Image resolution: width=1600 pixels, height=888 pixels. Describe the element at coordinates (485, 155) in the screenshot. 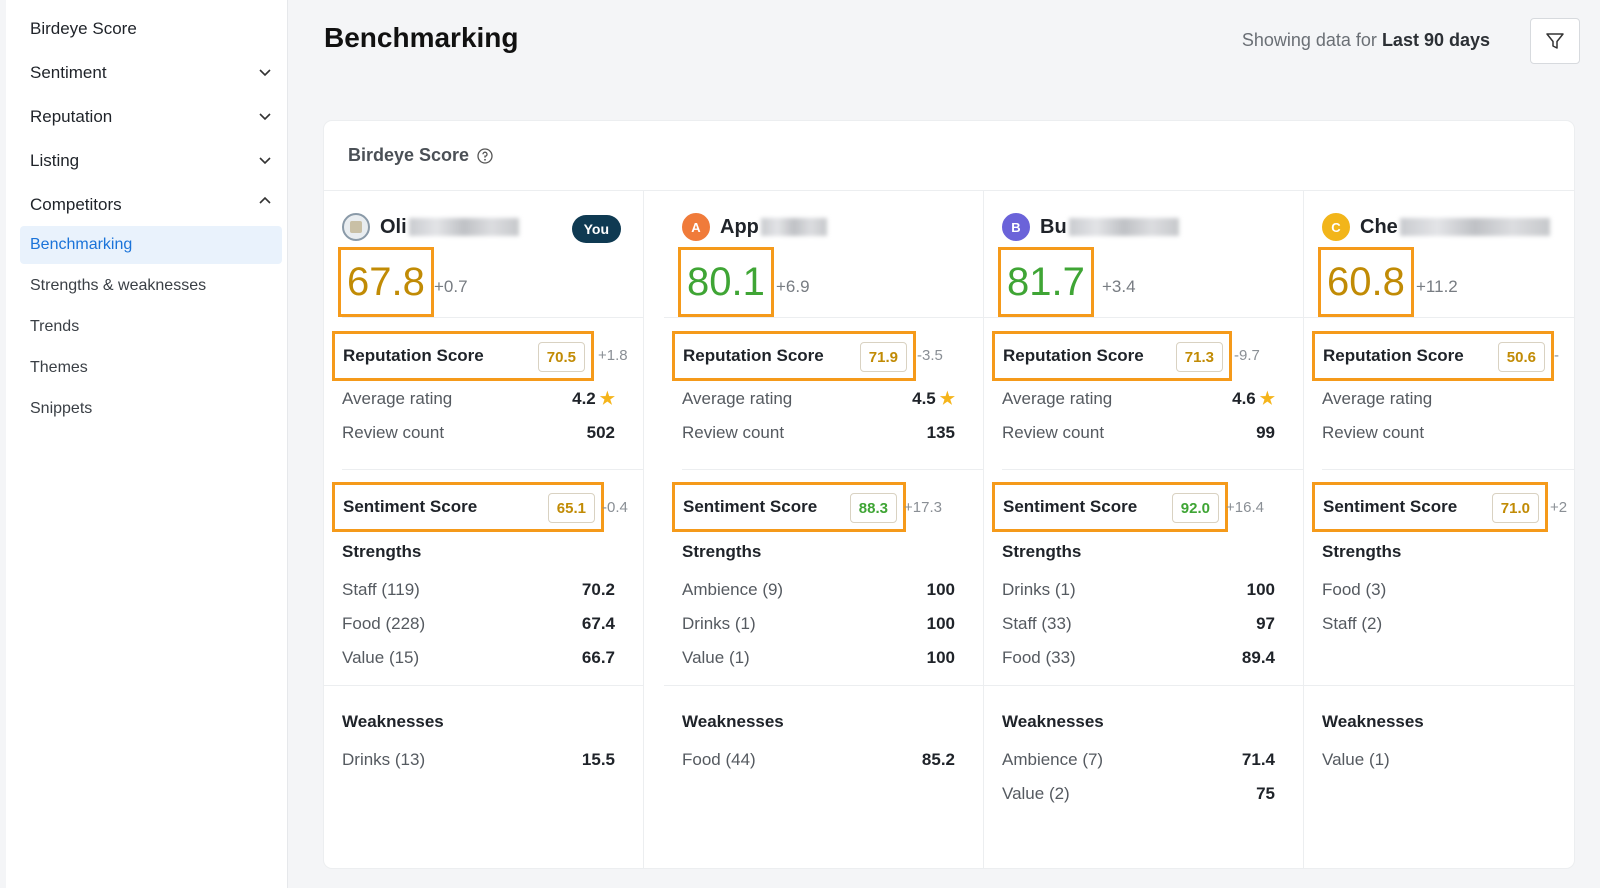

I see `help-circle-icon` at that location.